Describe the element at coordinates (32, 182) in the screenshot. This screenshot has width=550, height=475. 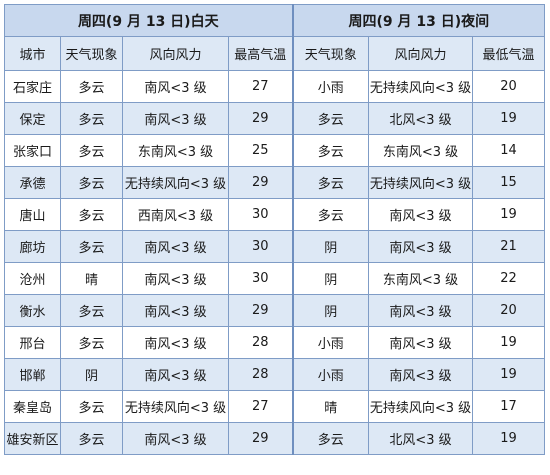
I see `city-cell: 承德` at that location.